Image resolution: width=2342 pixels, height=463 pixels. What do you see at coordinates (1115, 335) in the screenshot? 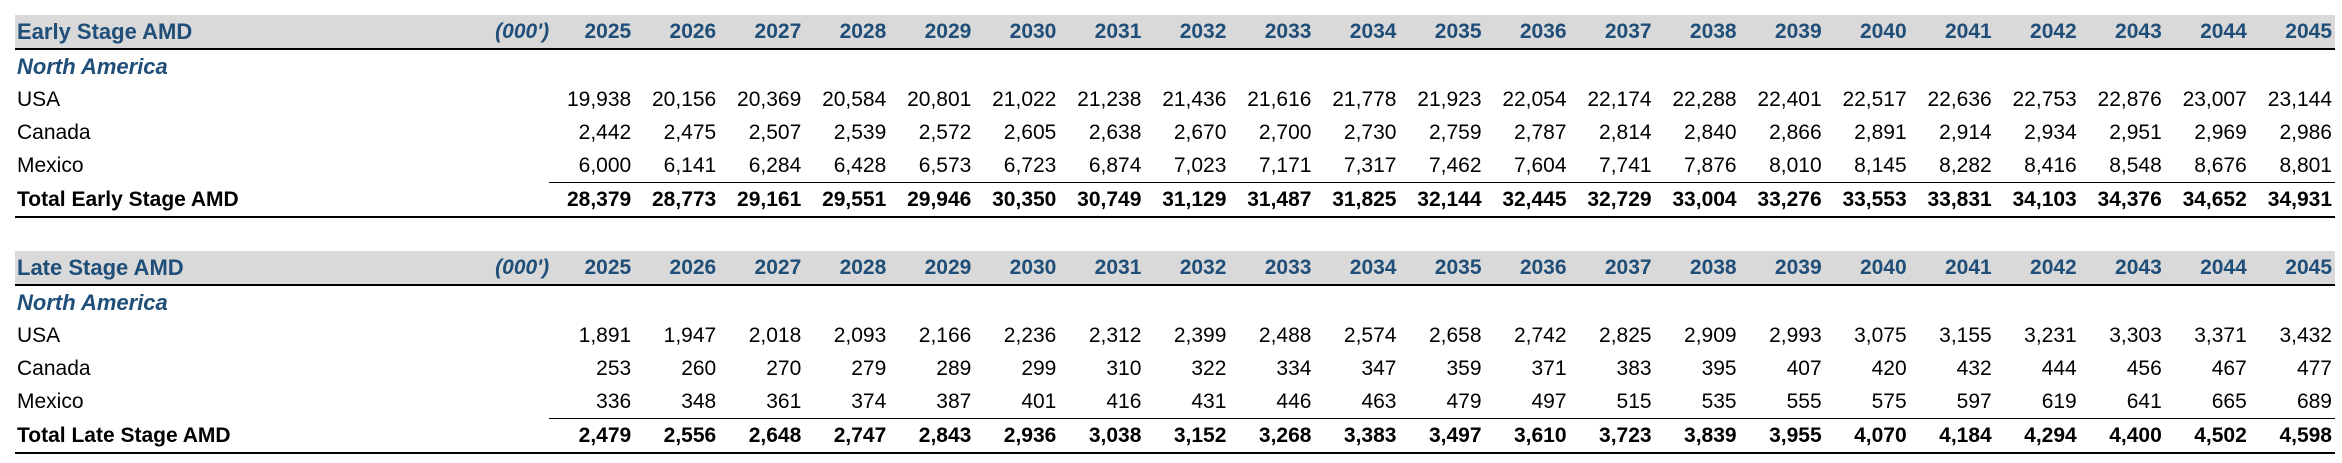
I see `value-cell: 2,312` at bounding box center [1115, 335].